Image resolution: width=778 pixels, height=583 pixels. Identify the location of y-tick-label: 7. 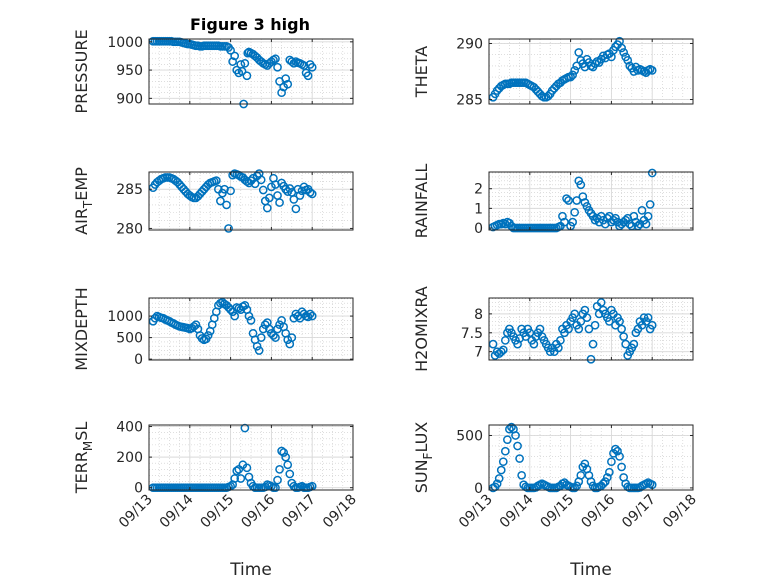
(478, 353).